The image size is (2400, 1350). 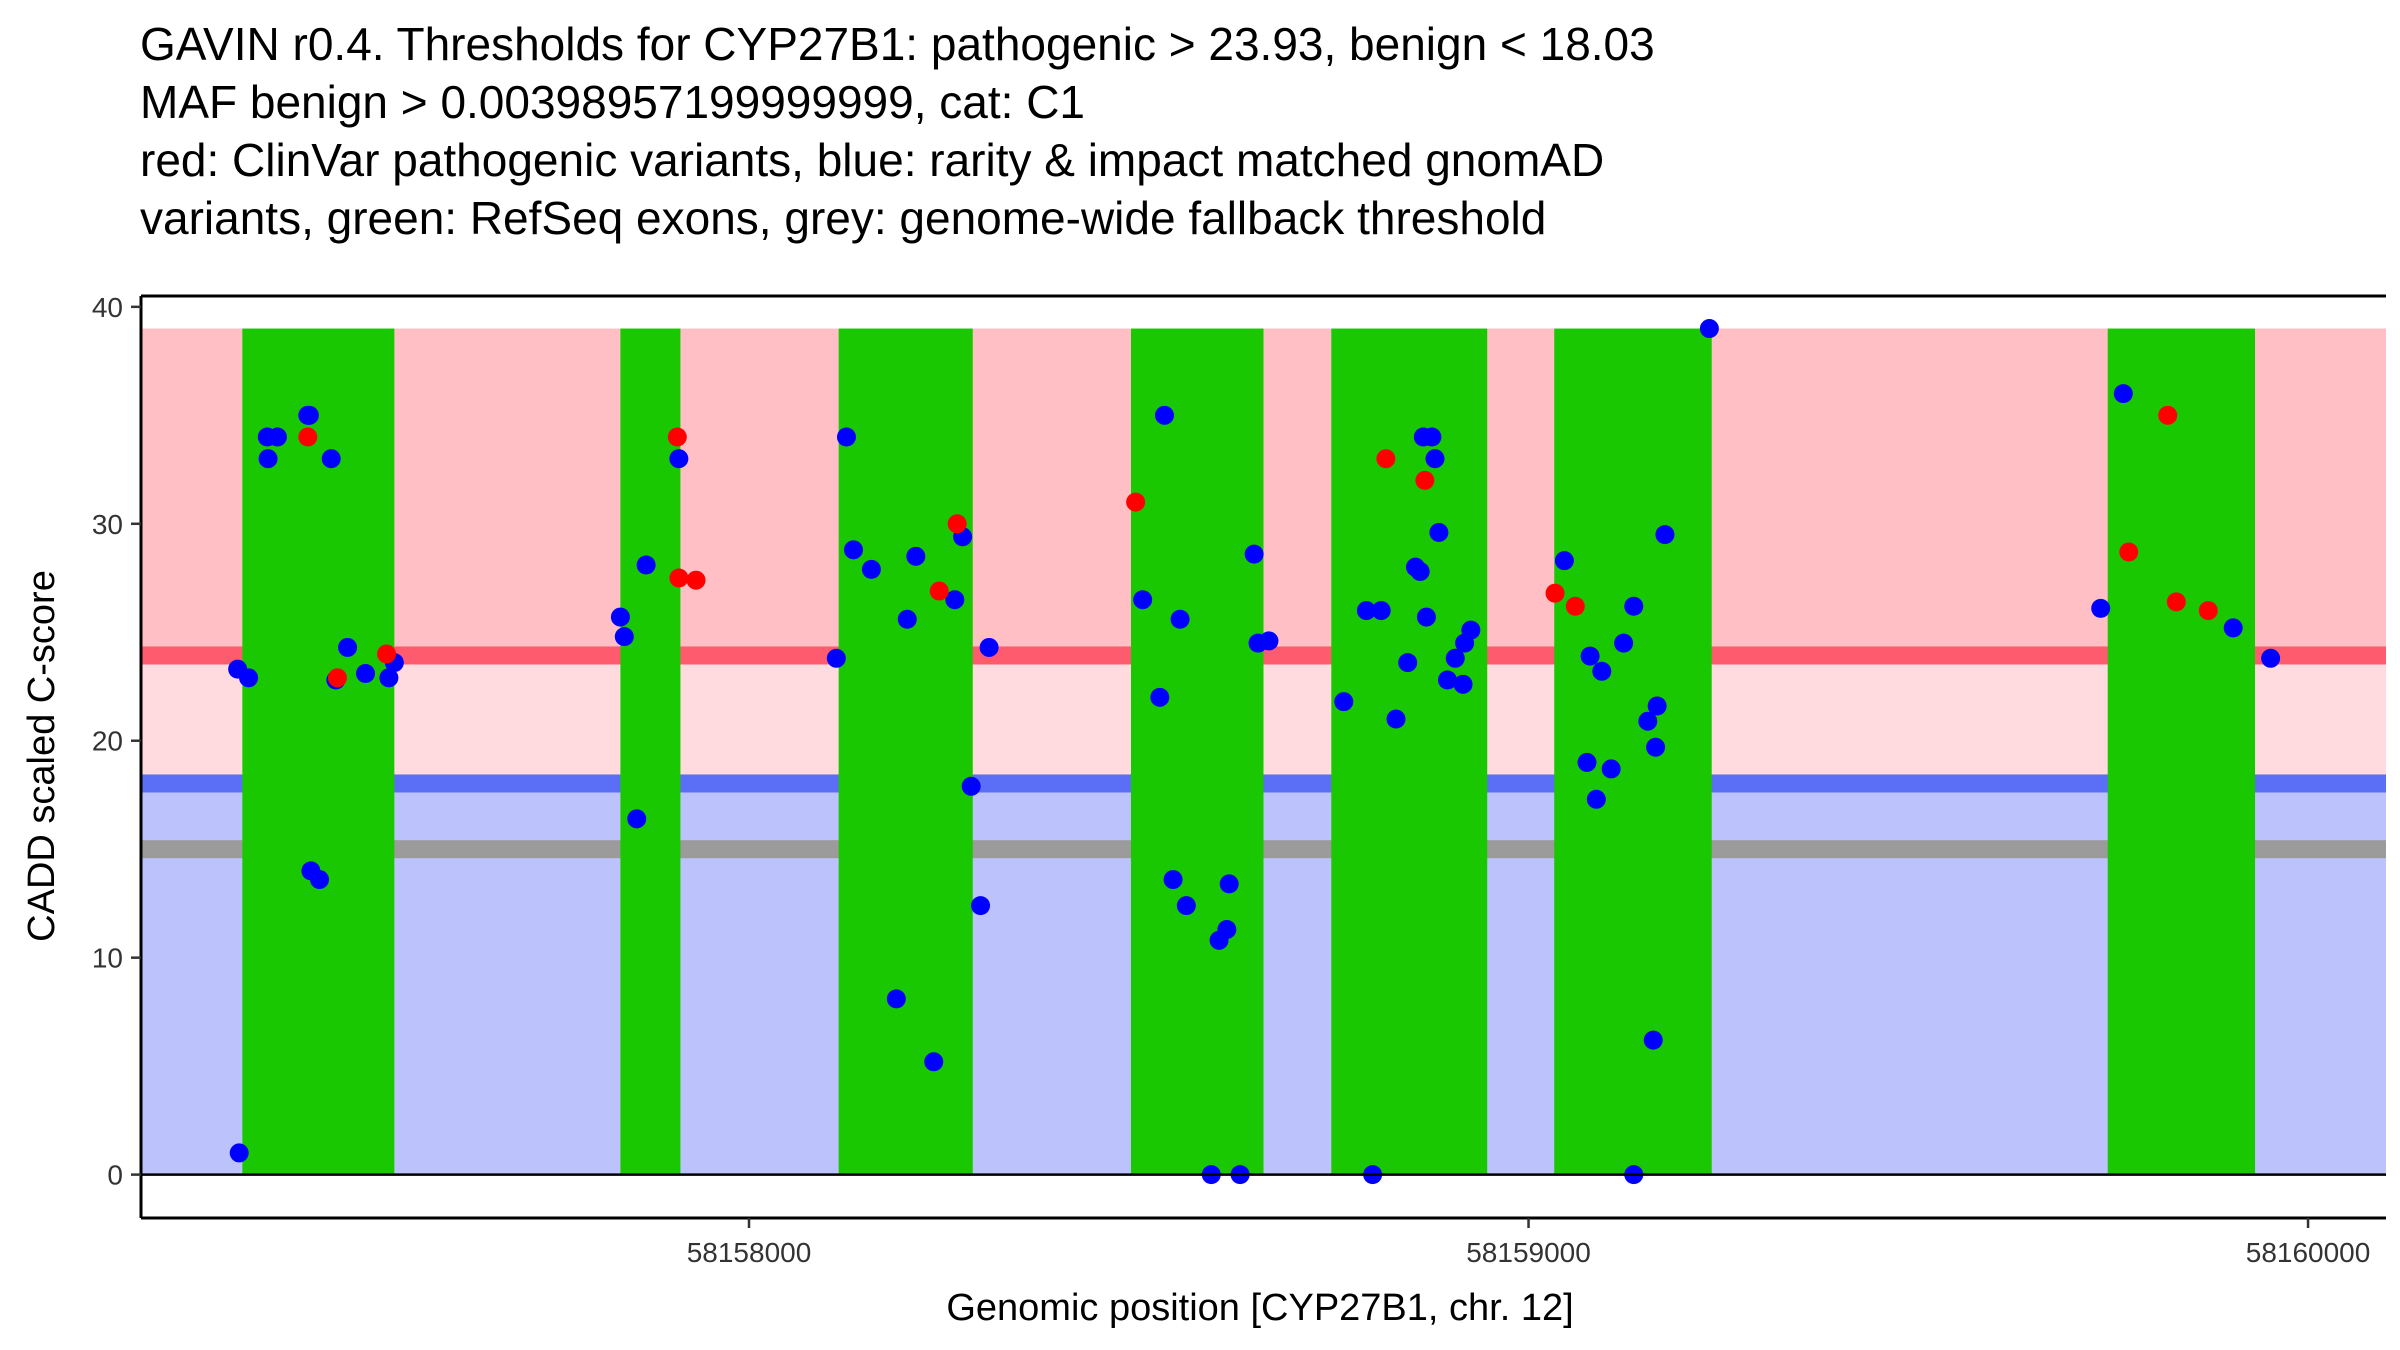 What do you see at coordinates (107, 307) in the screenshot?
I see `y-tick-label: 40` at bounding box center [107, 307].